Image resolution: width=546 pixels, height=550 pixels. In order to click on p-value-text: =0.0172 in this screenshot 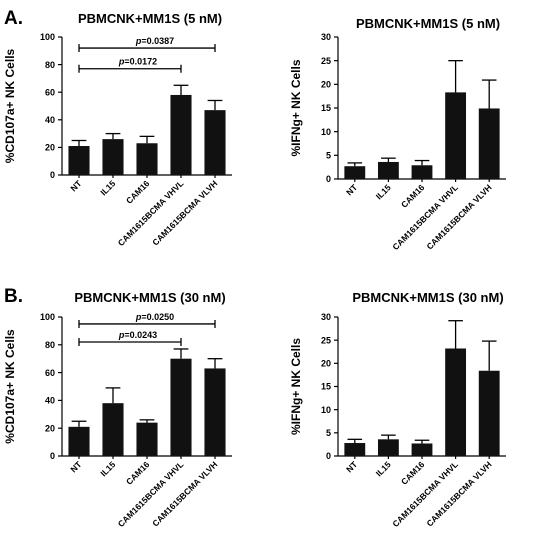, I will do `click(140, 62)`.